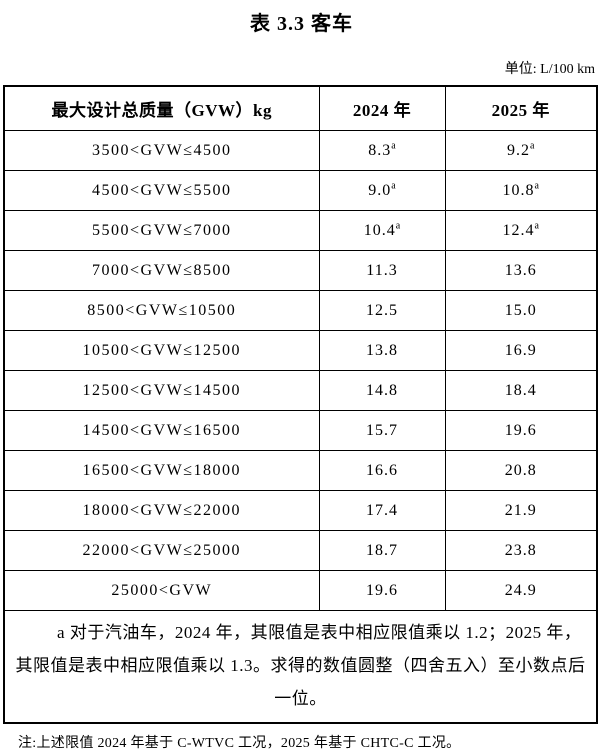 The height and width of the screenshot is (752, 603). I want to click on limit-2025-value: 19.6, so click(520, 430).